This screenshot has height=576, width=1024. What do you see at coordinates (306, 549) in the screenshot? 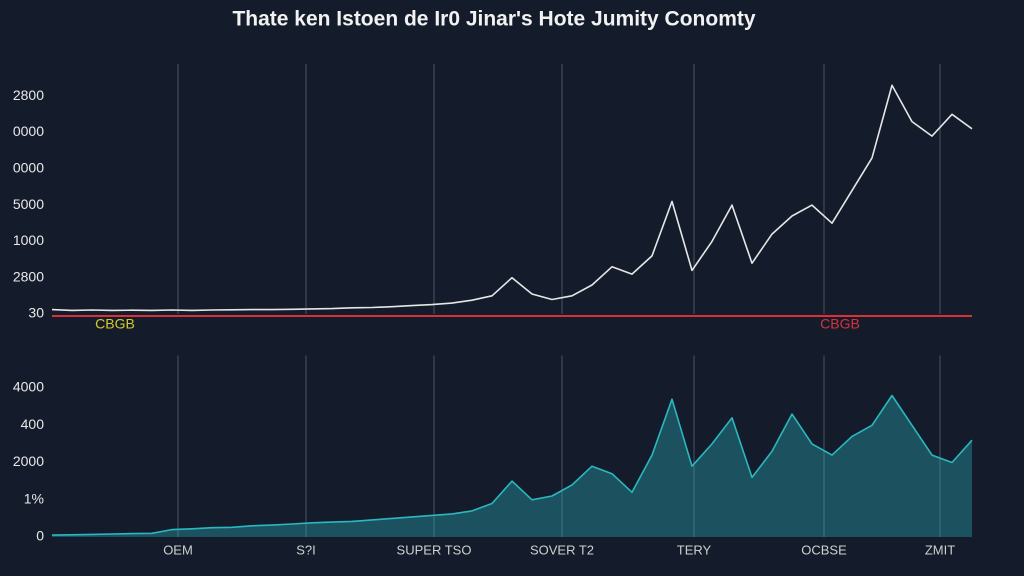
I see `x-tick-label: S?I` at bounding box center [306, 549].